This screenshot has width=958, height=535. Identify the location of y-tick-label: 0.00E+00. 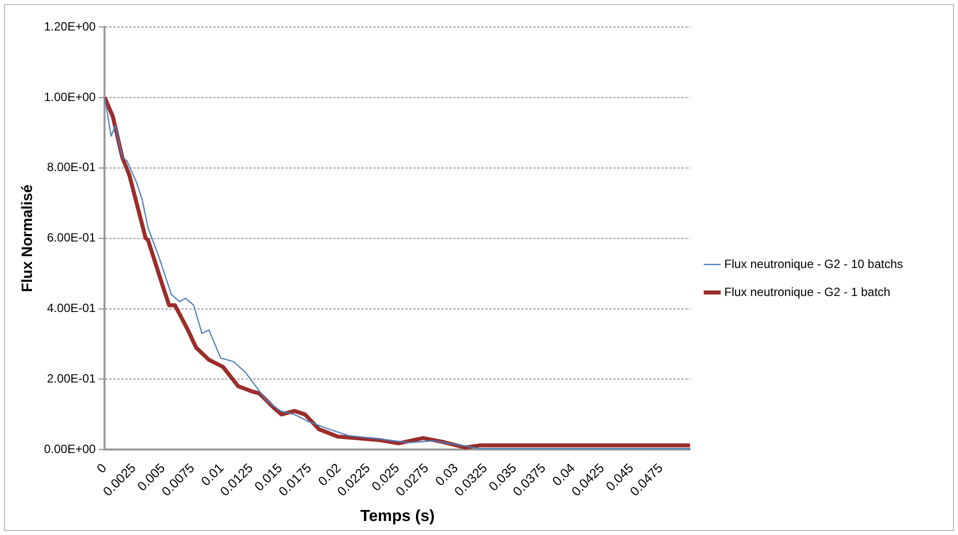
(70, 449).